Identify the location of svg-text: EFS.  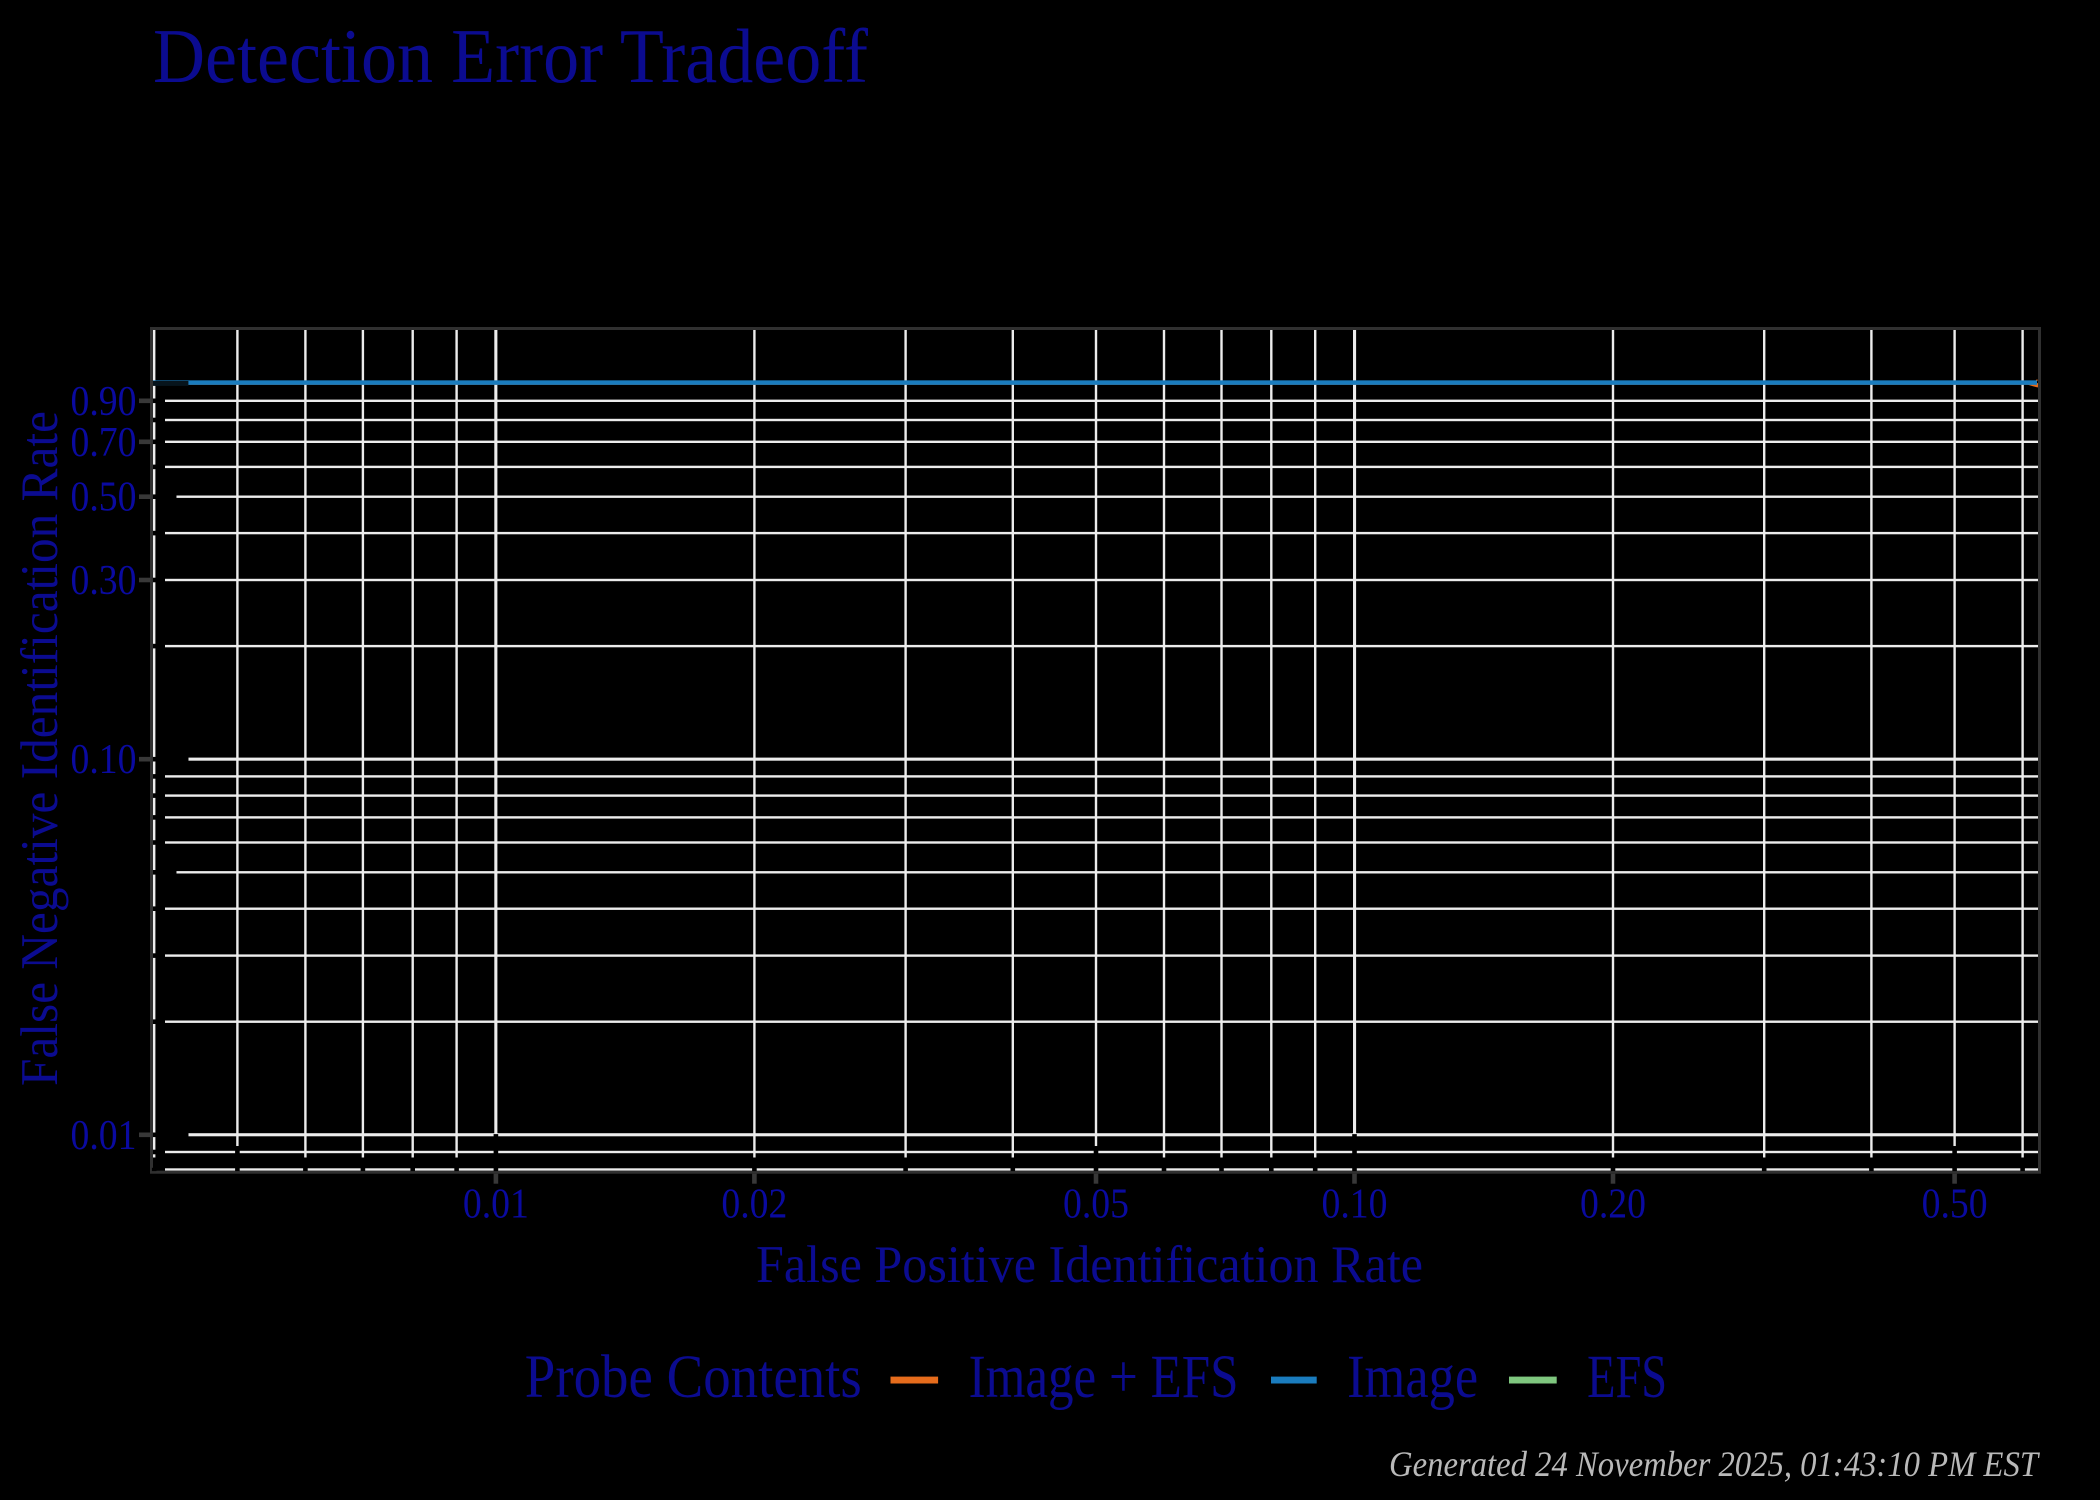
(1627, 1377).